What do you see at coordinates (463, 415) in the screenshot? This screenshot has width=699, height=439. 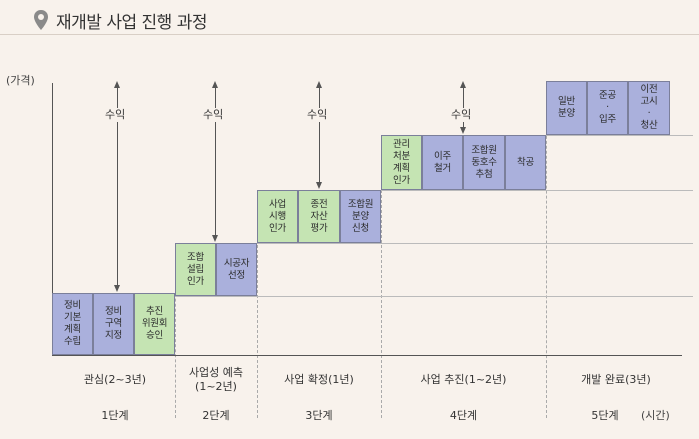 I see `stage-name: 4단계` at bounding box center [463, 415].